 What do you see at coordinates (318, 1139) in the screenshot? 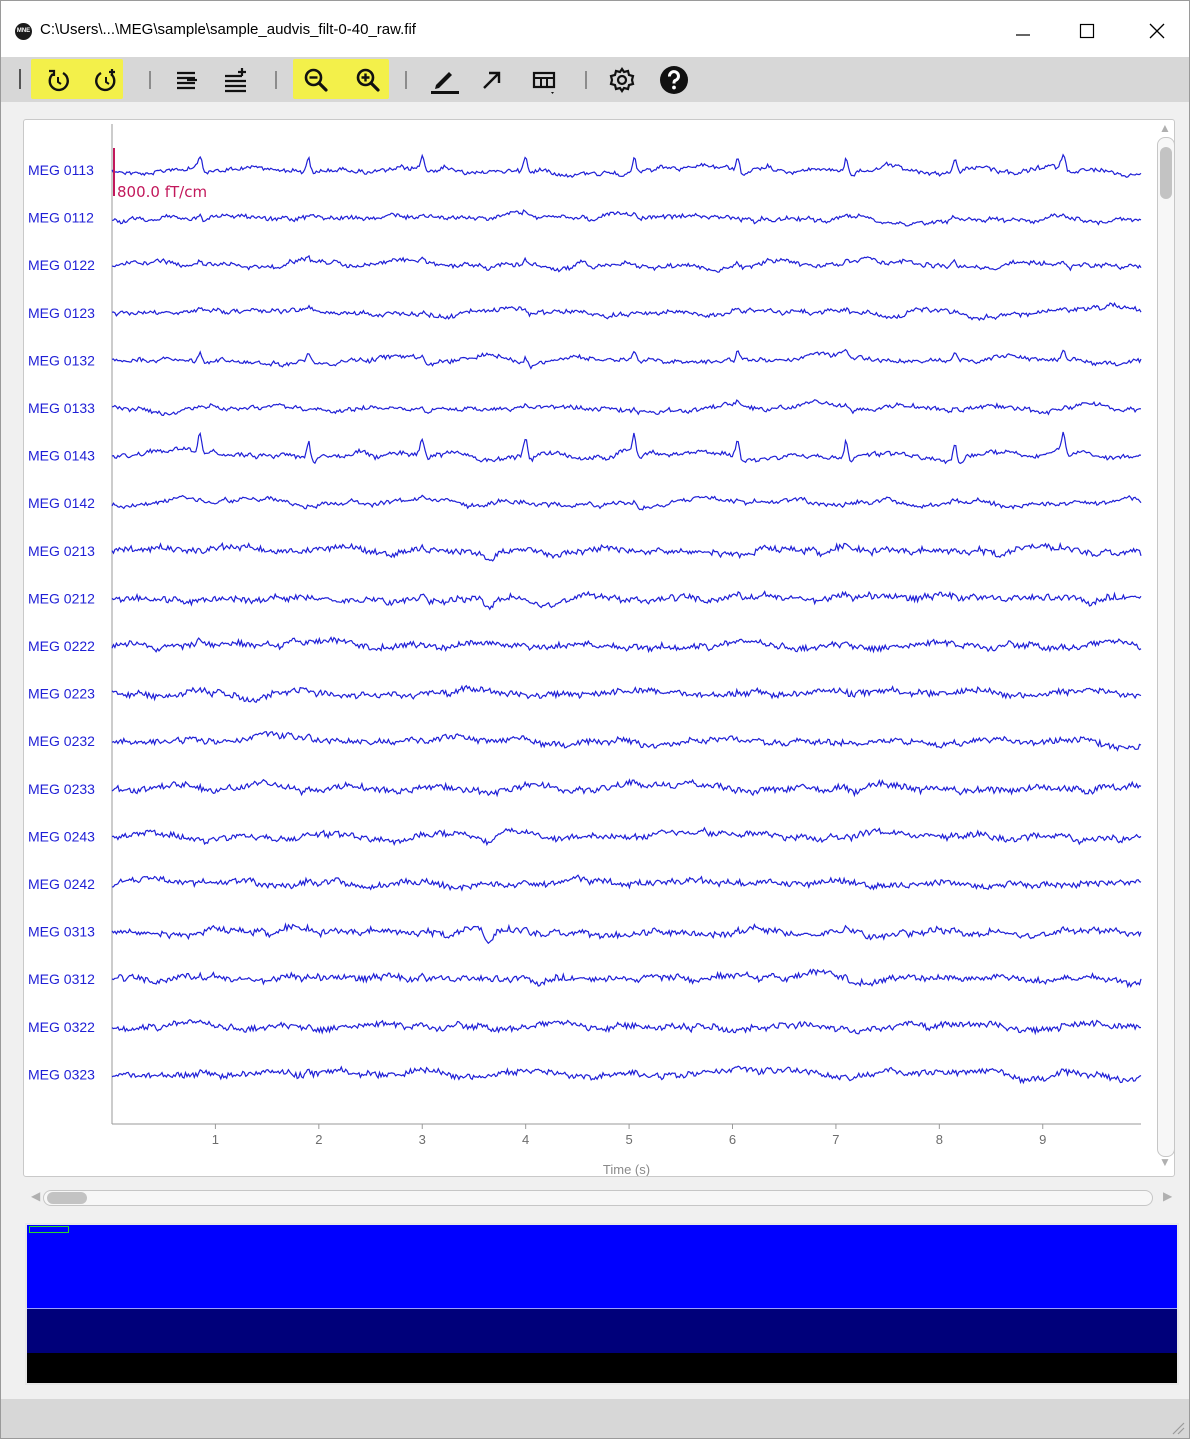
I see `x-tick-label: 2` at bounding box center [318, 1139].